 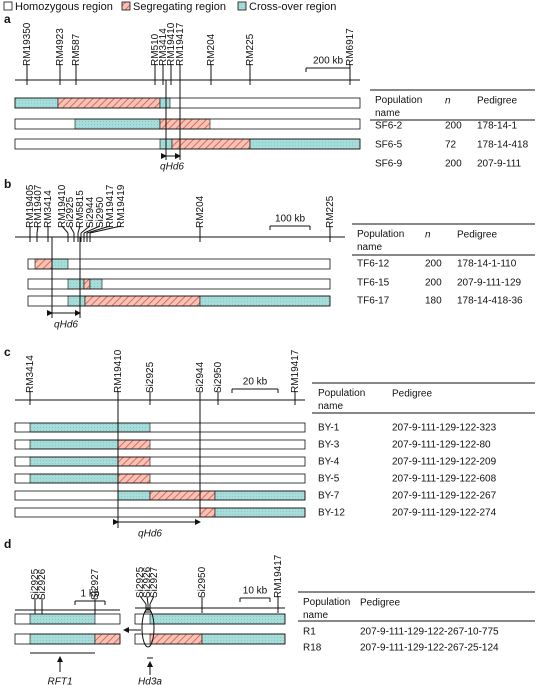 What do you see at coordinates (8, 6) in the screenshot?
I see `legend-swatch` at bounding box center [8, 6].